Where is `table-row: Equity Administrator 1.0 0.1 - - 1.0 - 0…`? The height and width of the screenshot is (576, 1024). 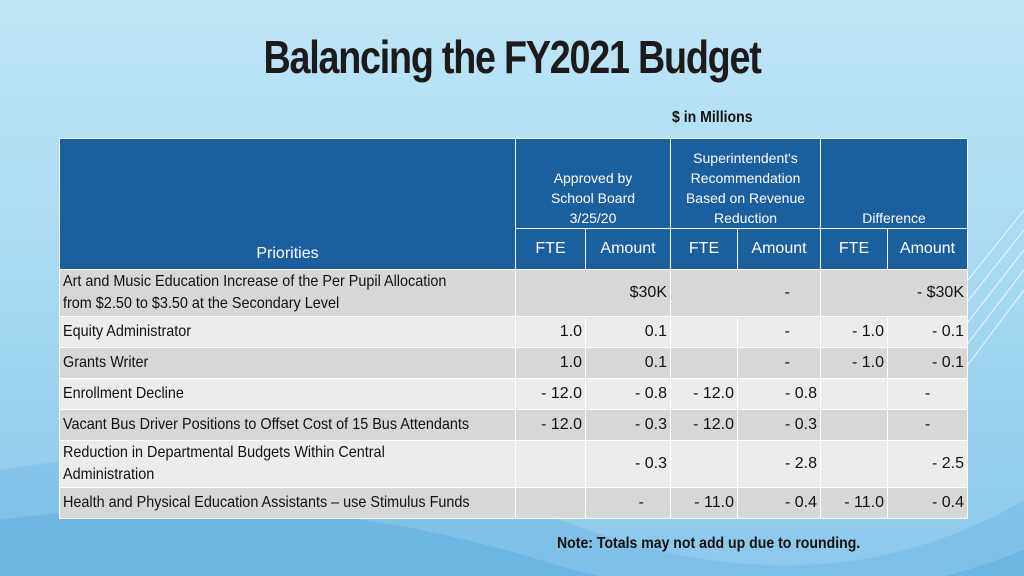 table-row: Equity Administrator 1.0 0.1 - - 1.0 - 0… is located at coordinates (513, 332).